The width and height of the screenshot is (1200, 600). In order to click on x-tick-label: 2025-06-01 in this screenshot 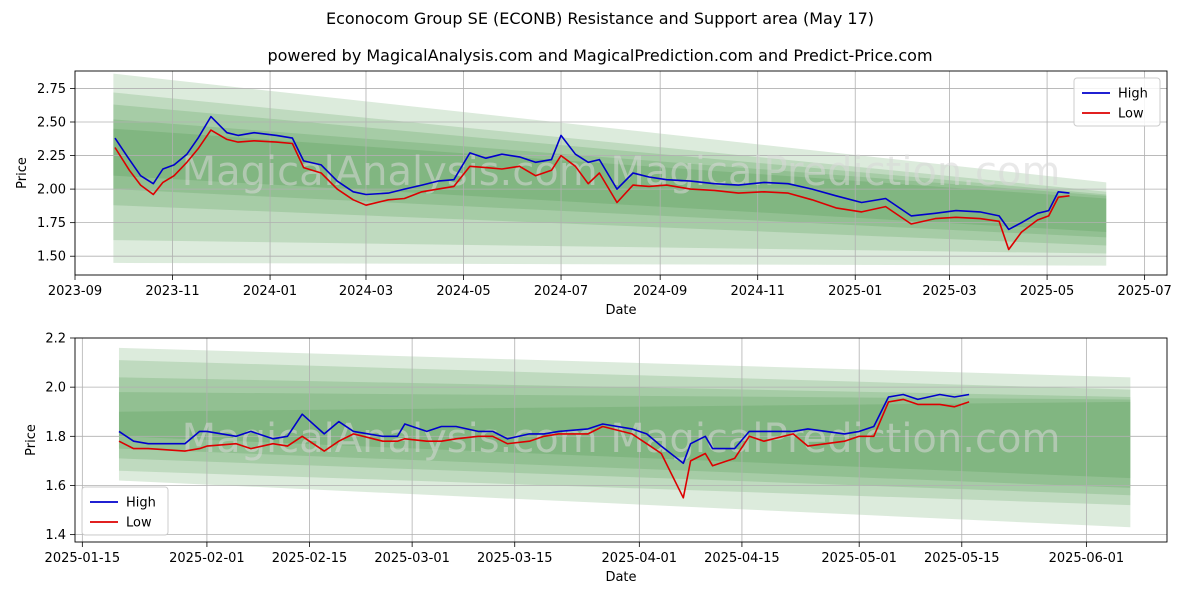, I will do `click(1087, 558)`.